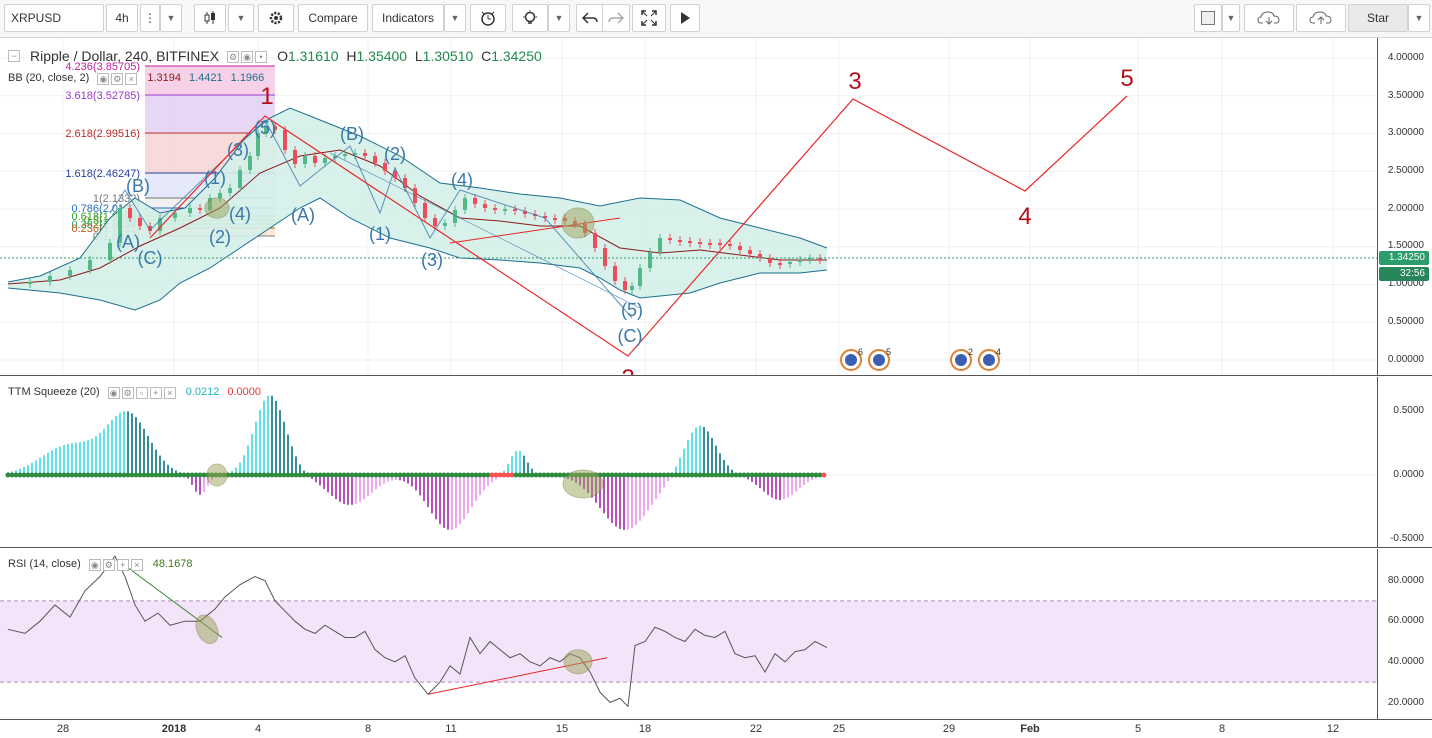  What do you see at coordinates (258, 729) in the screenshot?
I see `time-tick: 4` at bounding box center [258, 729].